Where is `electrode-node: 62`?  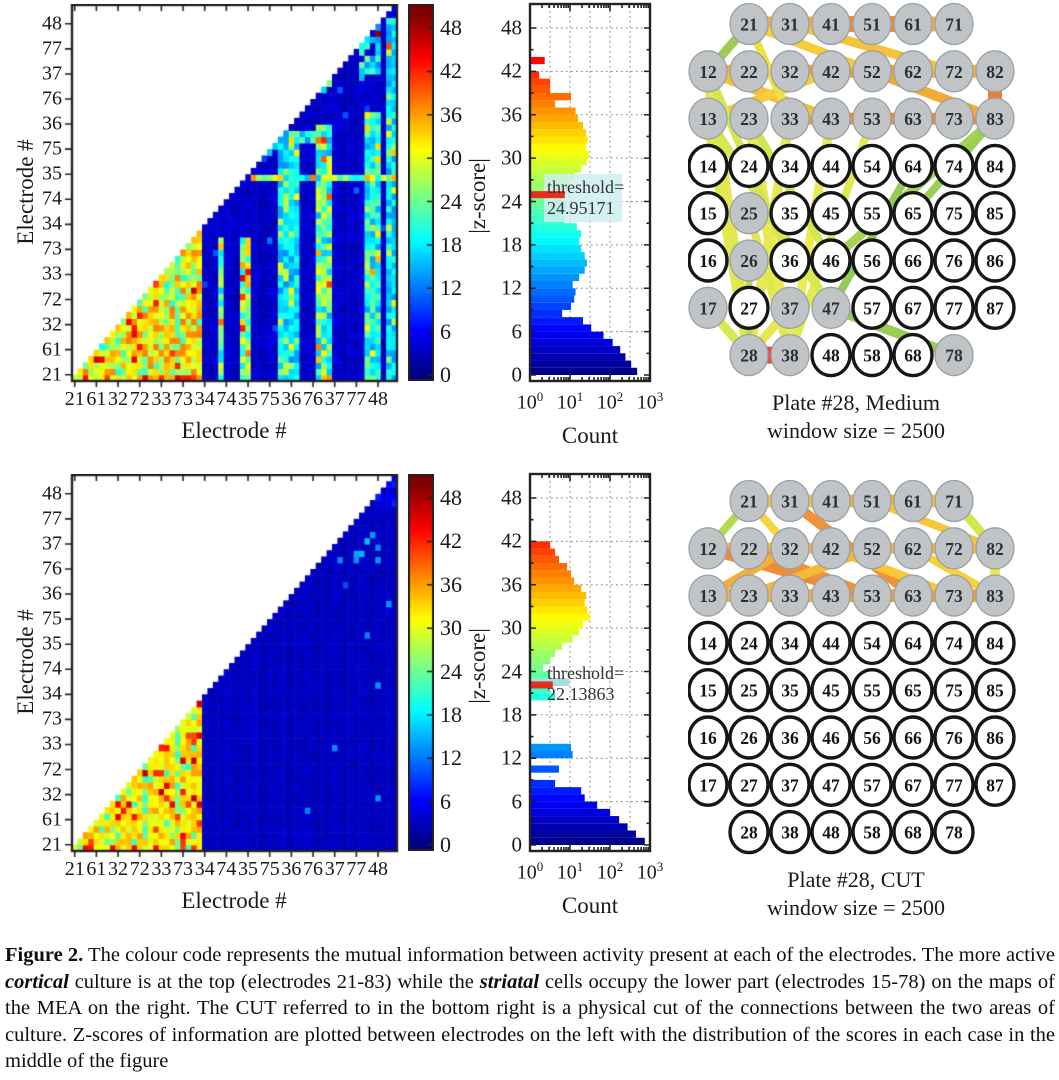
electrode-node: 62 is located at coordinates (913, 71).